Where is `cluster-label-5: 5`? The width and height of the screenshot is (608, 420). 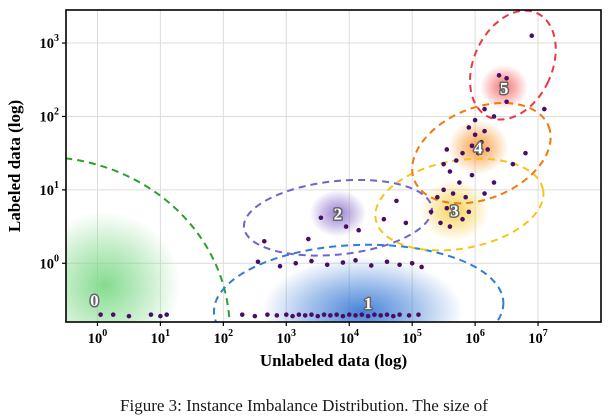 cluster-label-5: 5 is located at coordinates (504, 88).